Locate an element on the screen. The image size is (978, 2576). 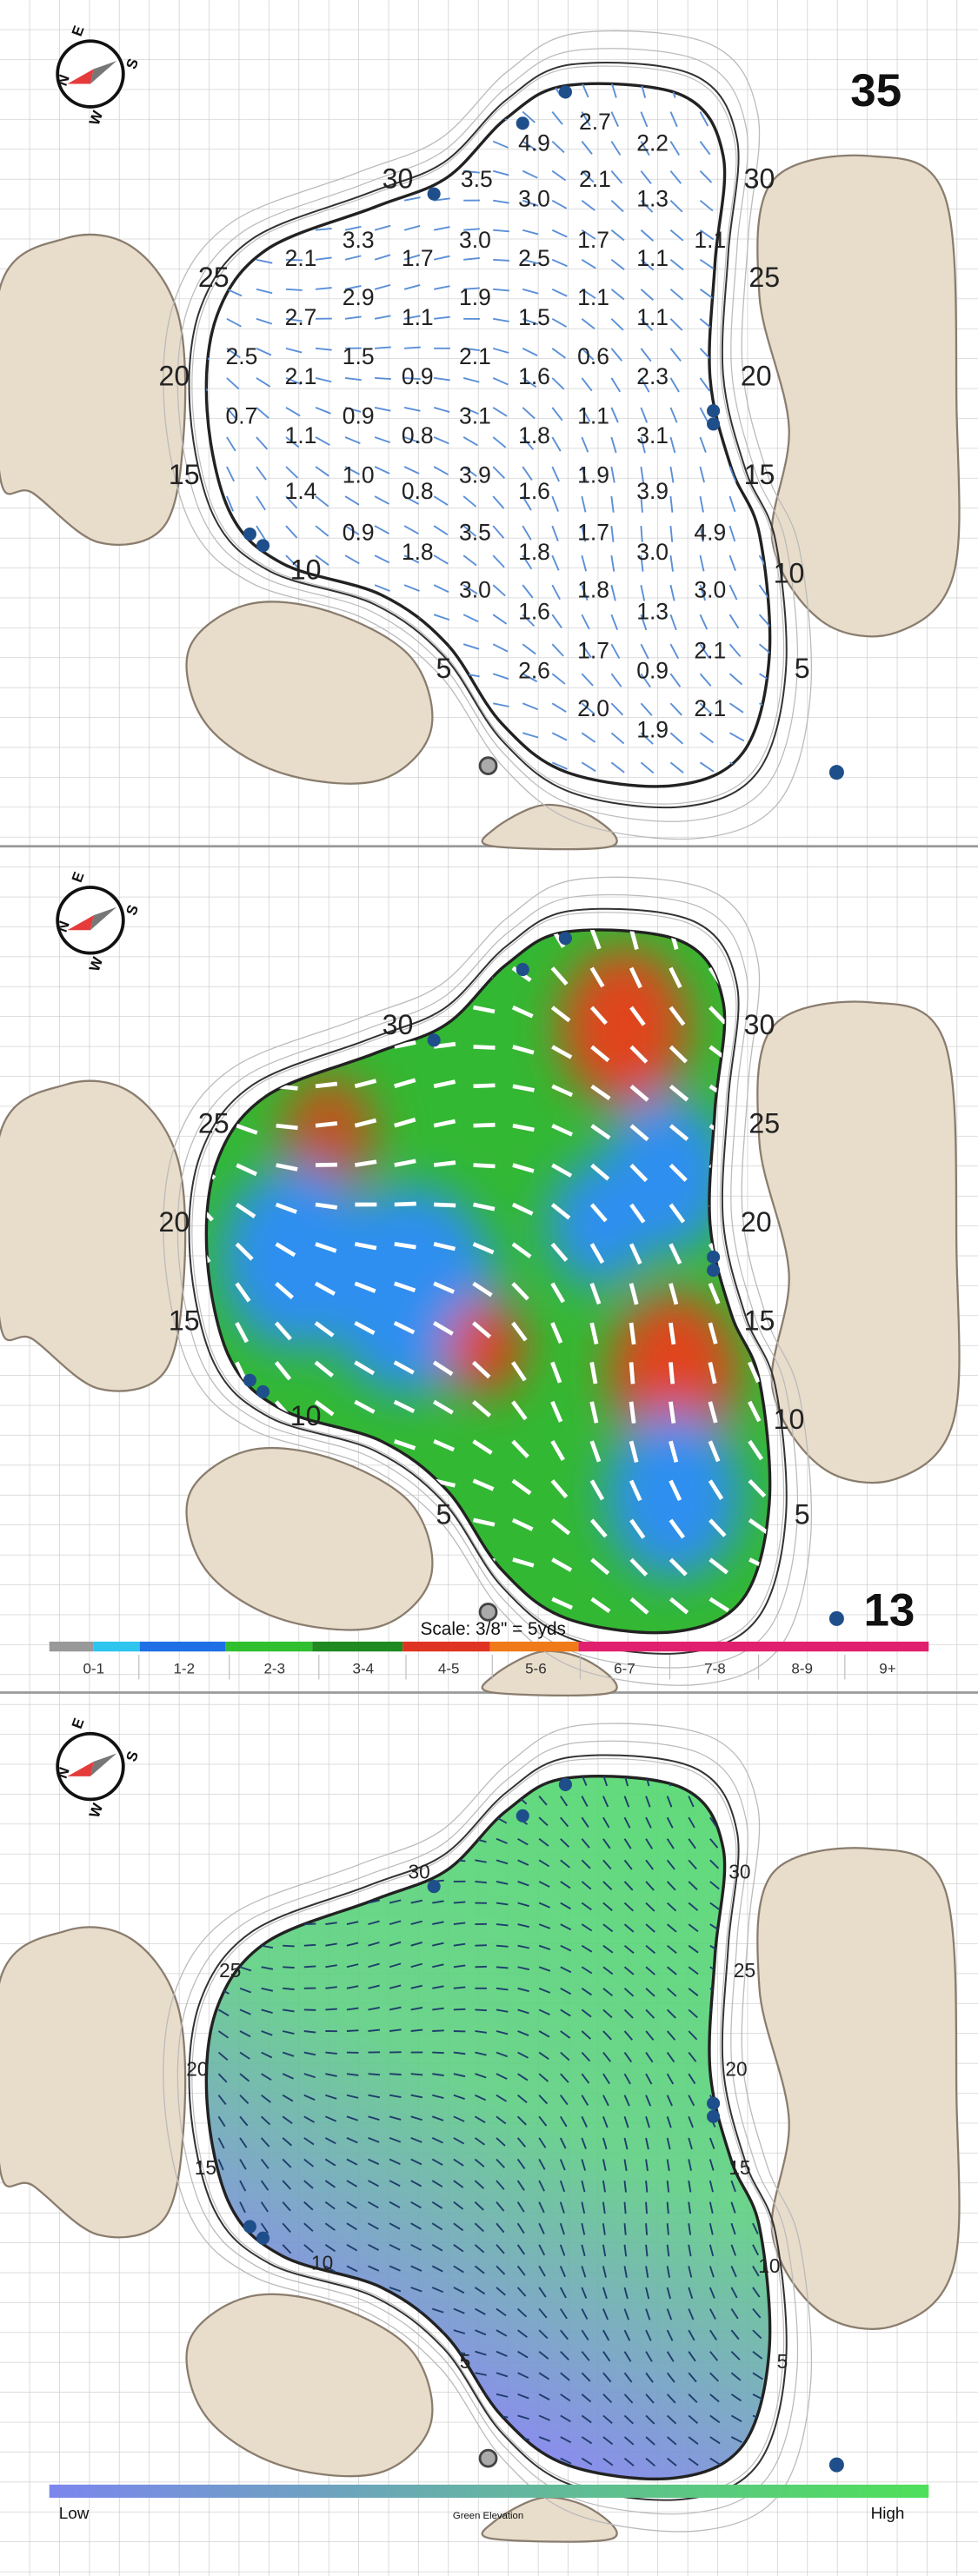
slope-label: 3.0 is located at coordinates (710, 590).